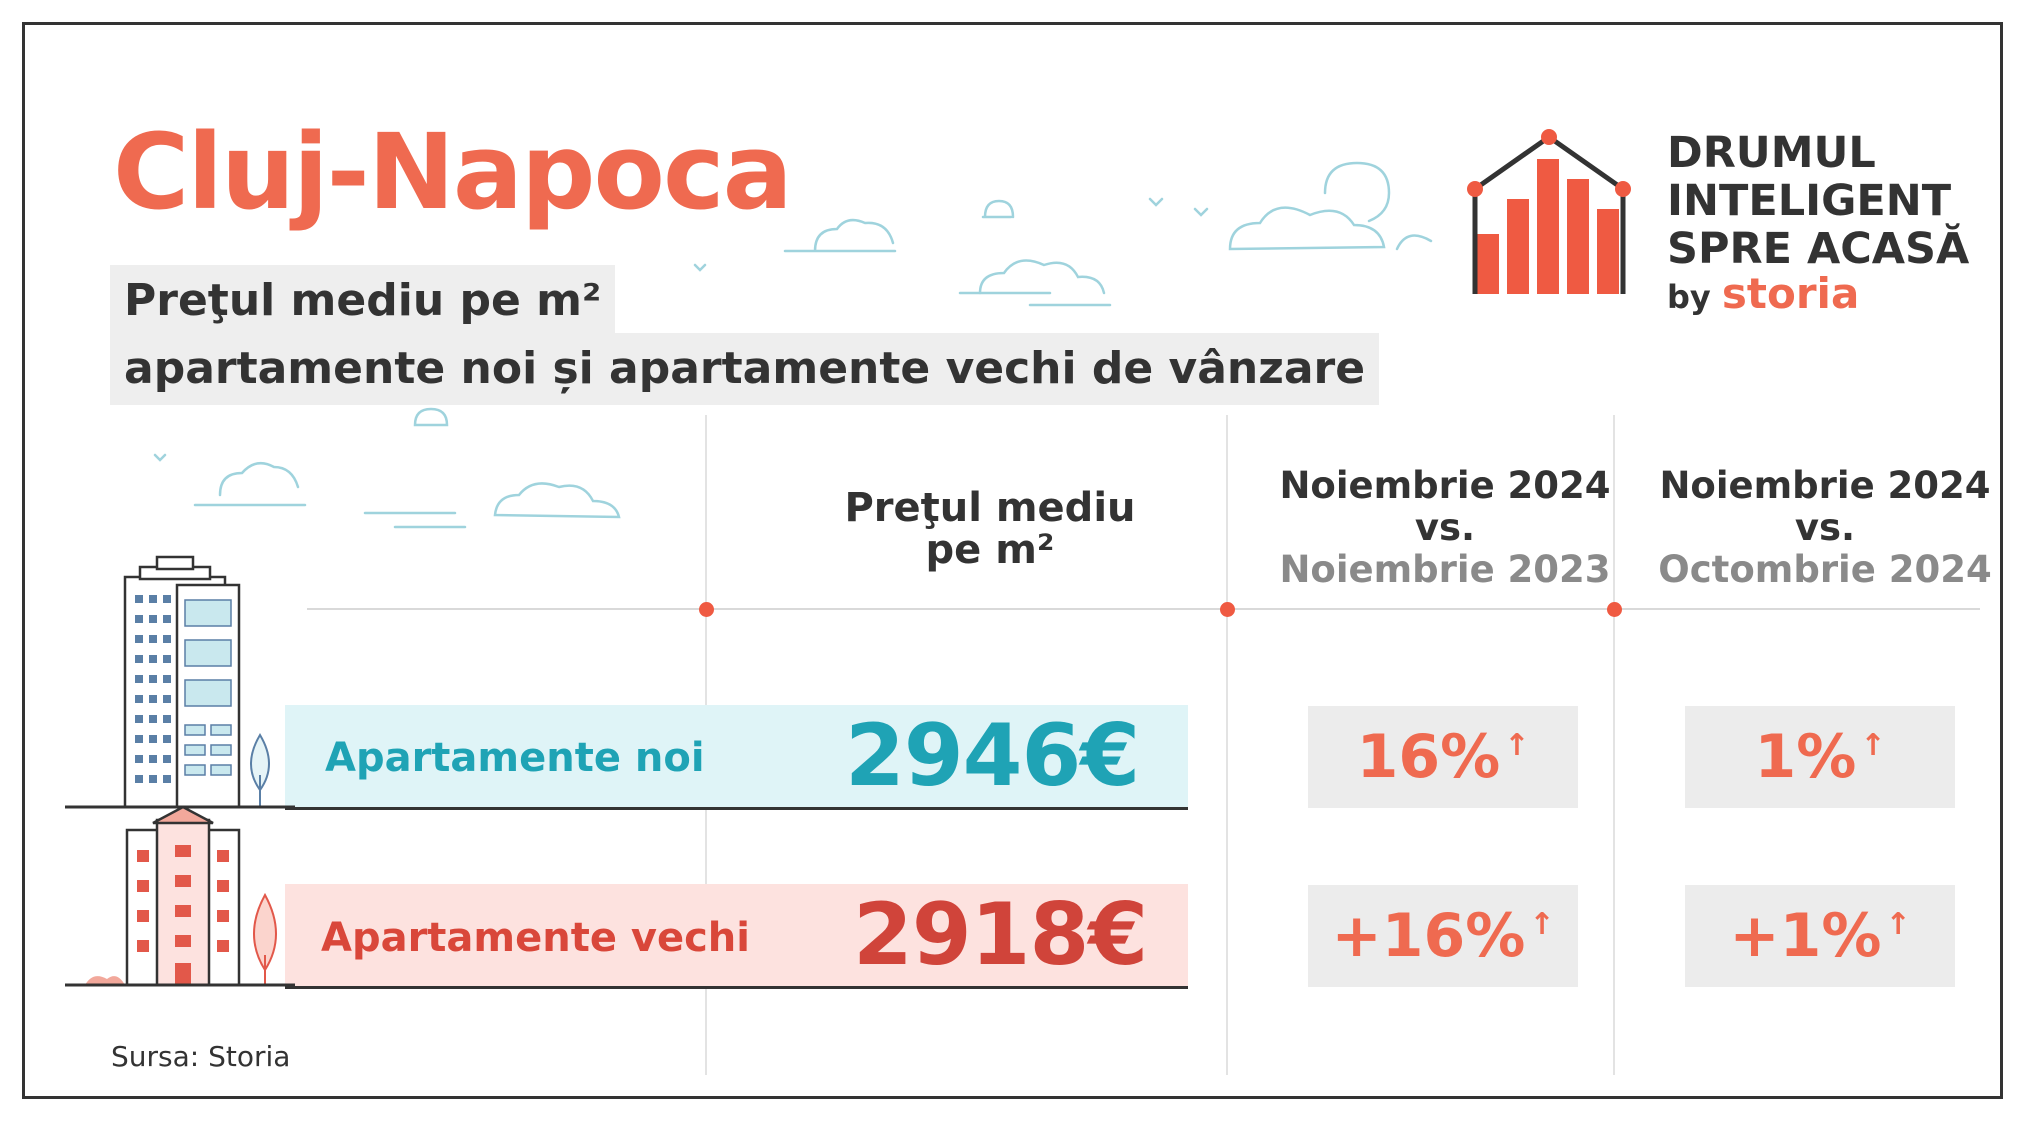 Image resolution: width=2025 pixels, height=1121 pixels. Describe the element at coordinates (990, 508) in the screenshot. I see `column-header-price-line1: Preţul mediu` at that location.